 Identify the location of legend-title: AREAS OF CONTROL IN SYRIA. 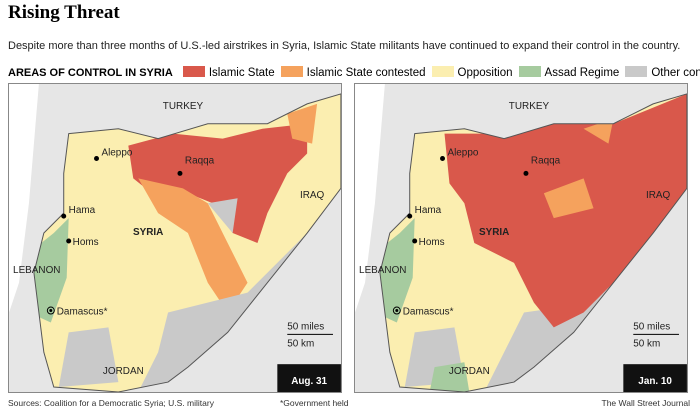
(90, 72).